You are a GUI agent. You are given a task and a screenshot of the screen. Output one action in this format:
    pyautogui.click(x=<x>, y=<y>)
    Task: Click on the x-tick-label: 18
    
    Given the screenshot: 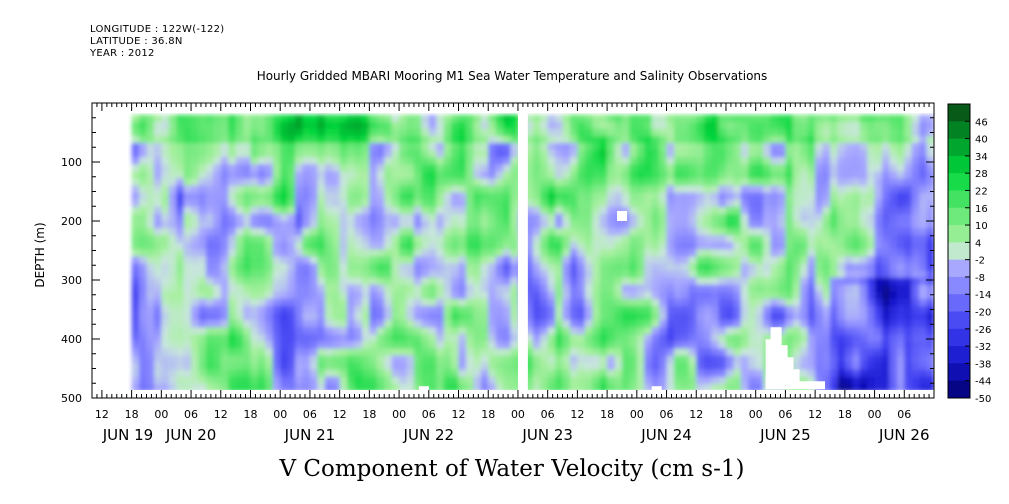 What is the action you would take?
    pyautogui.click(x=132, y=414)
    